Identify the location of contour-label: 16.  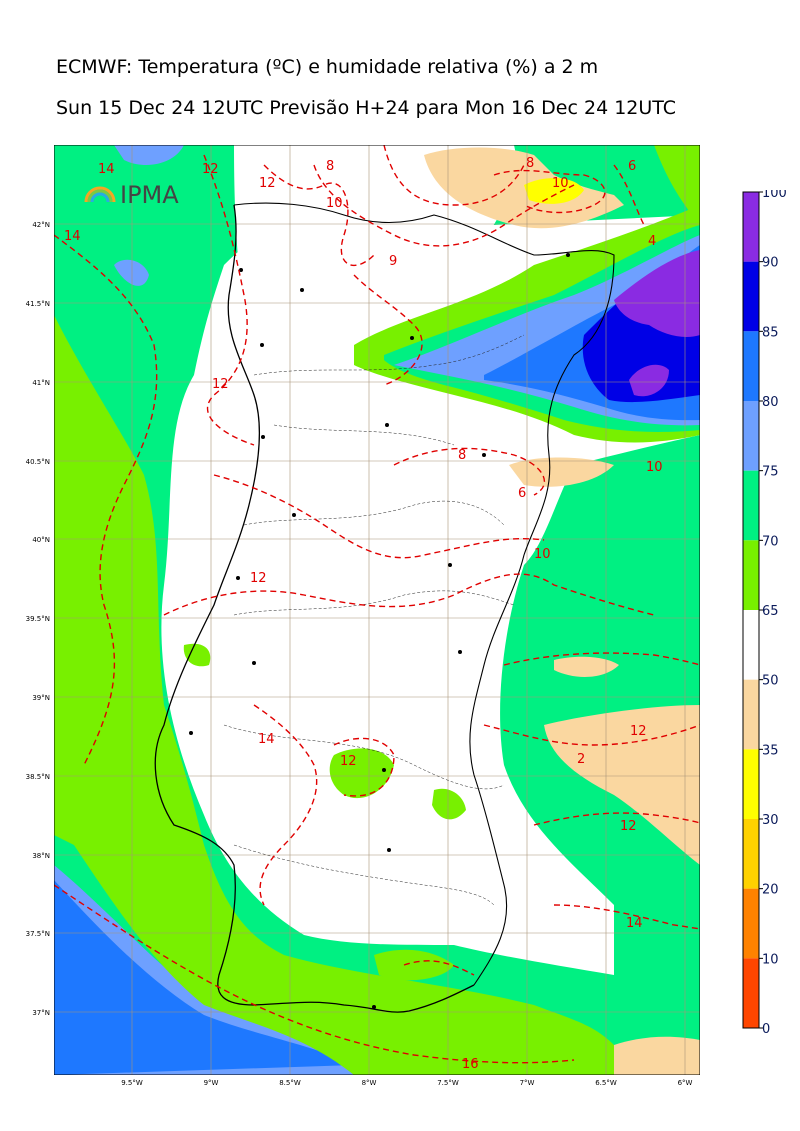
(470, 1064).